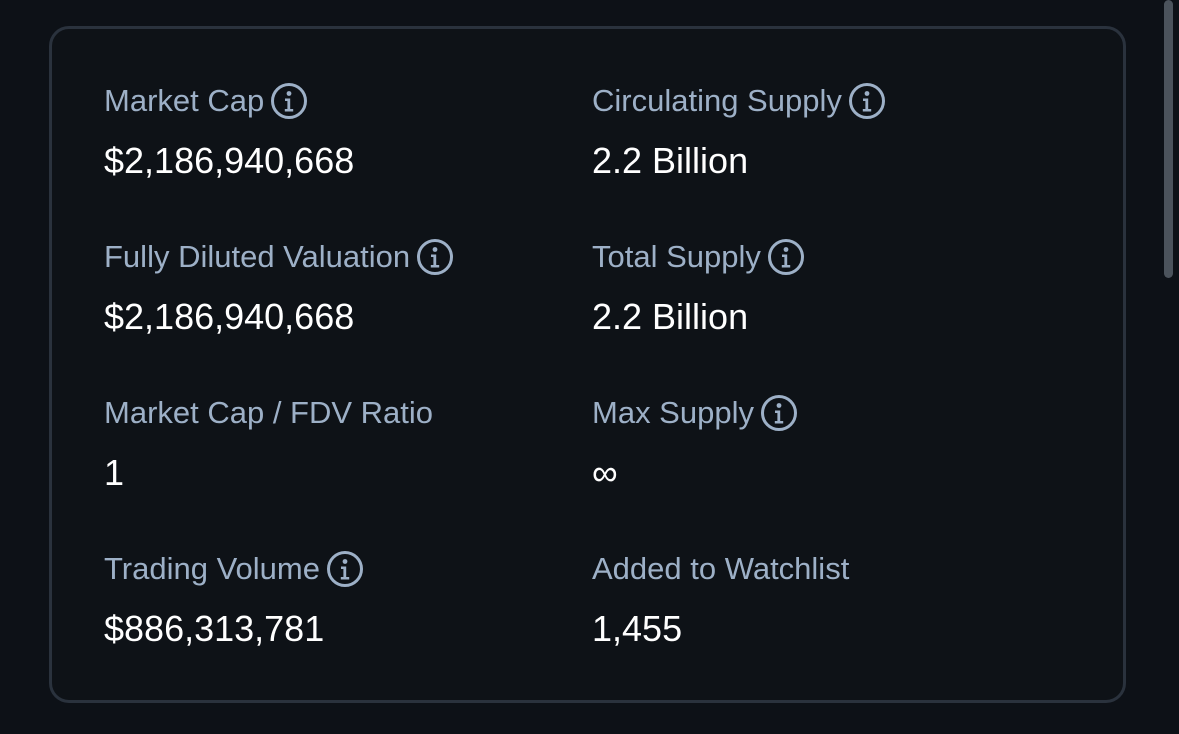  What do you see at coordinates (670, 160) in the screenshot?
I see `circulating-supply-value: 2.2 Billion` at bounding box center [670, 160].